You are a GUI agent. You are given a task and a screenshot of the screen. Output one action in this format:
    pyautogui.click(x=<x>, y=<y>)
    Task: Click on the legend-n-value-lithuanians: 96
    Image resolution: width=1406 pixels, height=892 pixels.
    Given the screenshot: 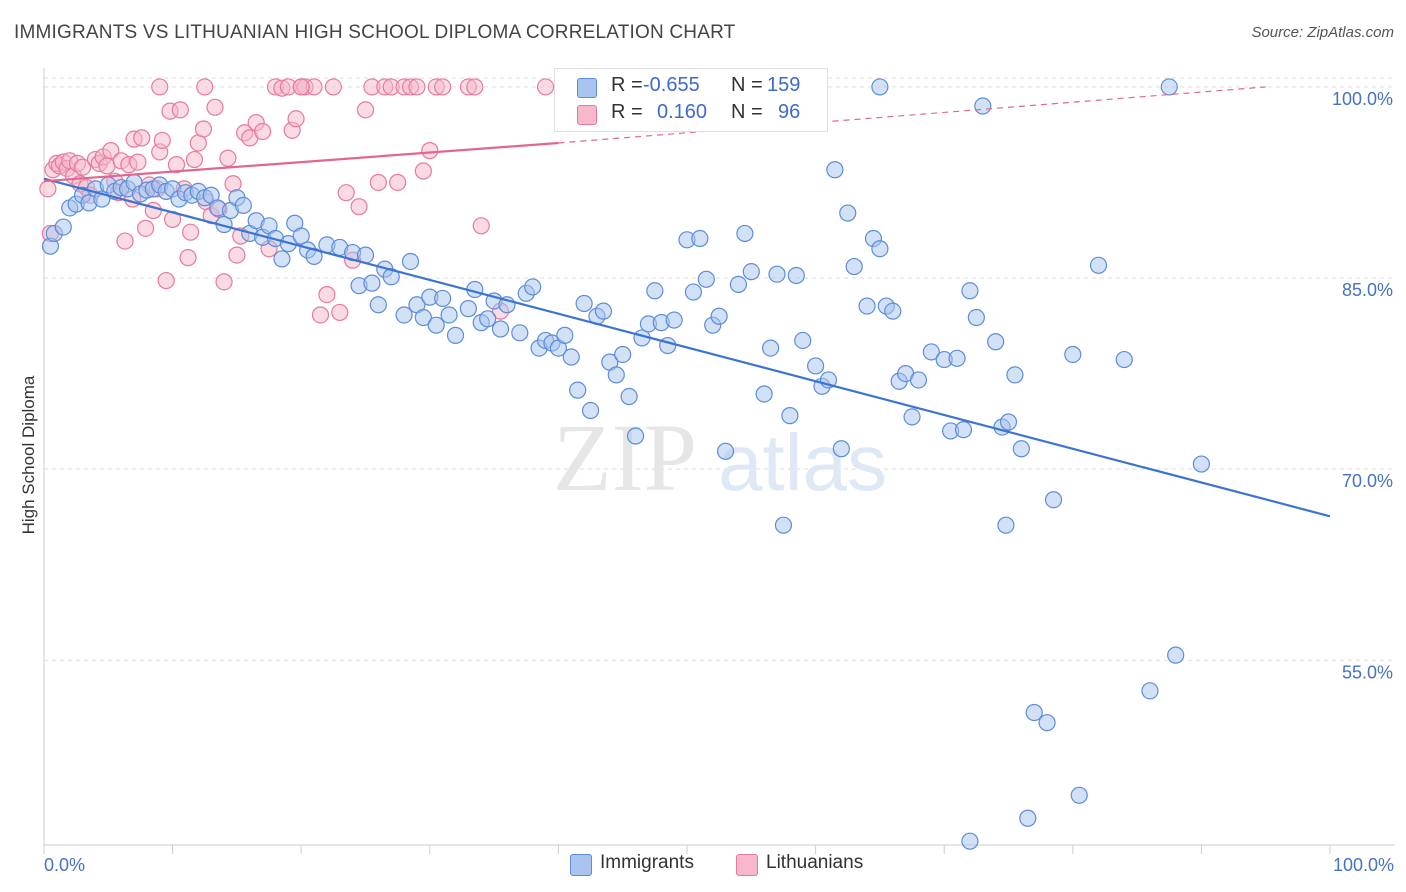 What is the action you would take?
    pyautogui.click(x=789, y=112)
    